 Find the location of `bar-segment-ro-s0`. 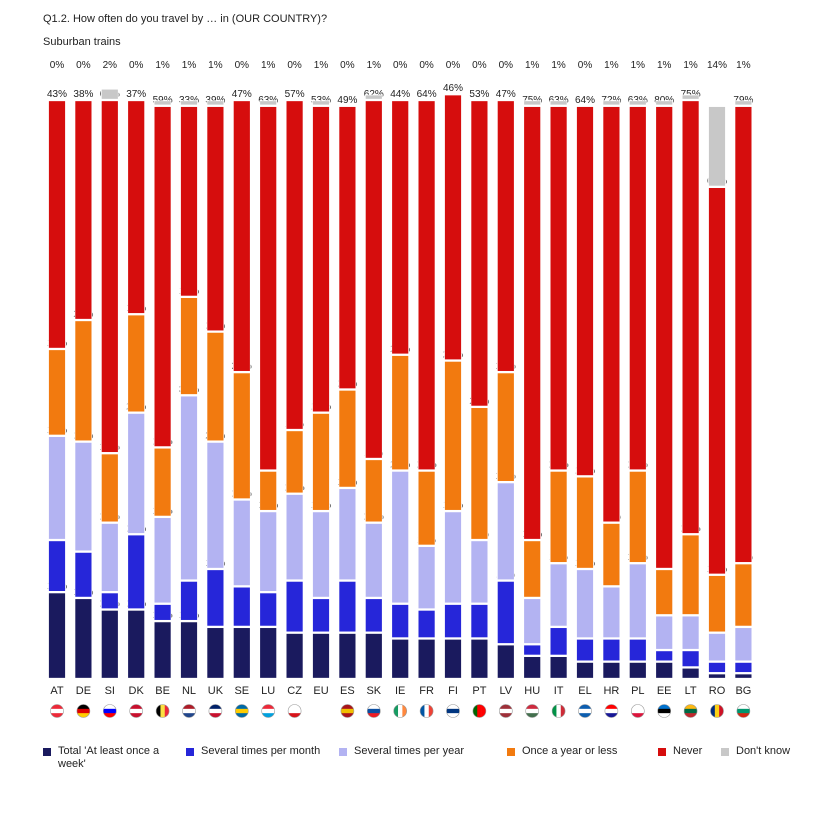

bar-segment-ro-s0 is located at coordinates (717, 676).